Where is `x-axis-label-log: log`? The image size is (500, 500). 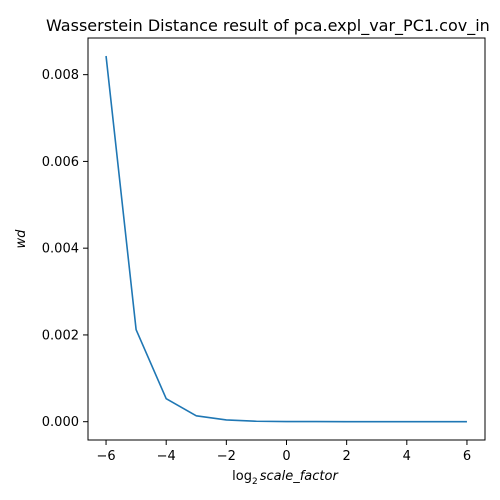
x-axis-label-log: log is located at coordinates (242, 476).